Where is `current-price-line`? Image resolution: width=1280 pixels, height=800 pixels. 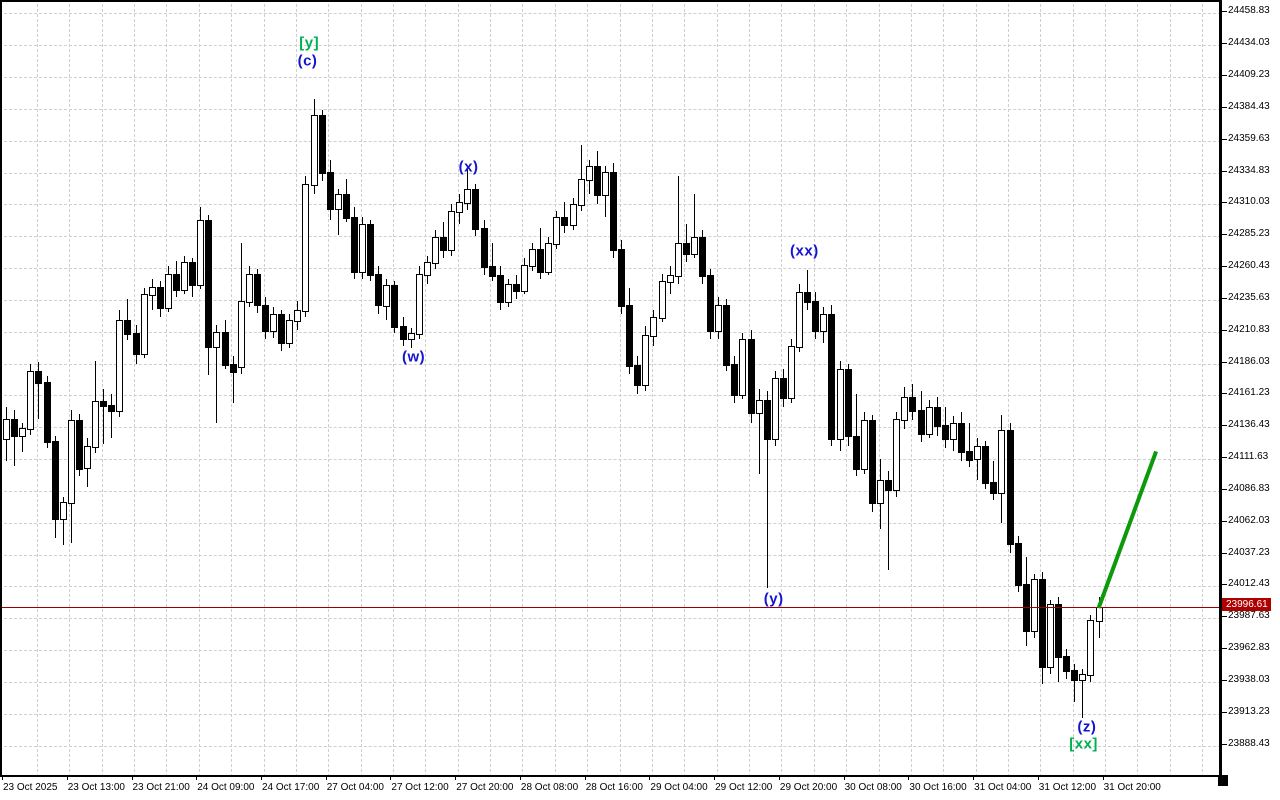
current-price-line is located at coordinates (611, 607).